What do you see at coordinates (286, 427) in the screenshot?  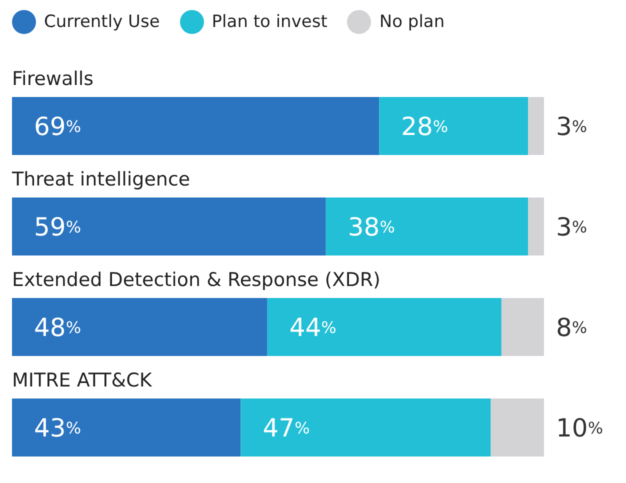 I see `data-label: 47%` at bounding box center [286, 427].